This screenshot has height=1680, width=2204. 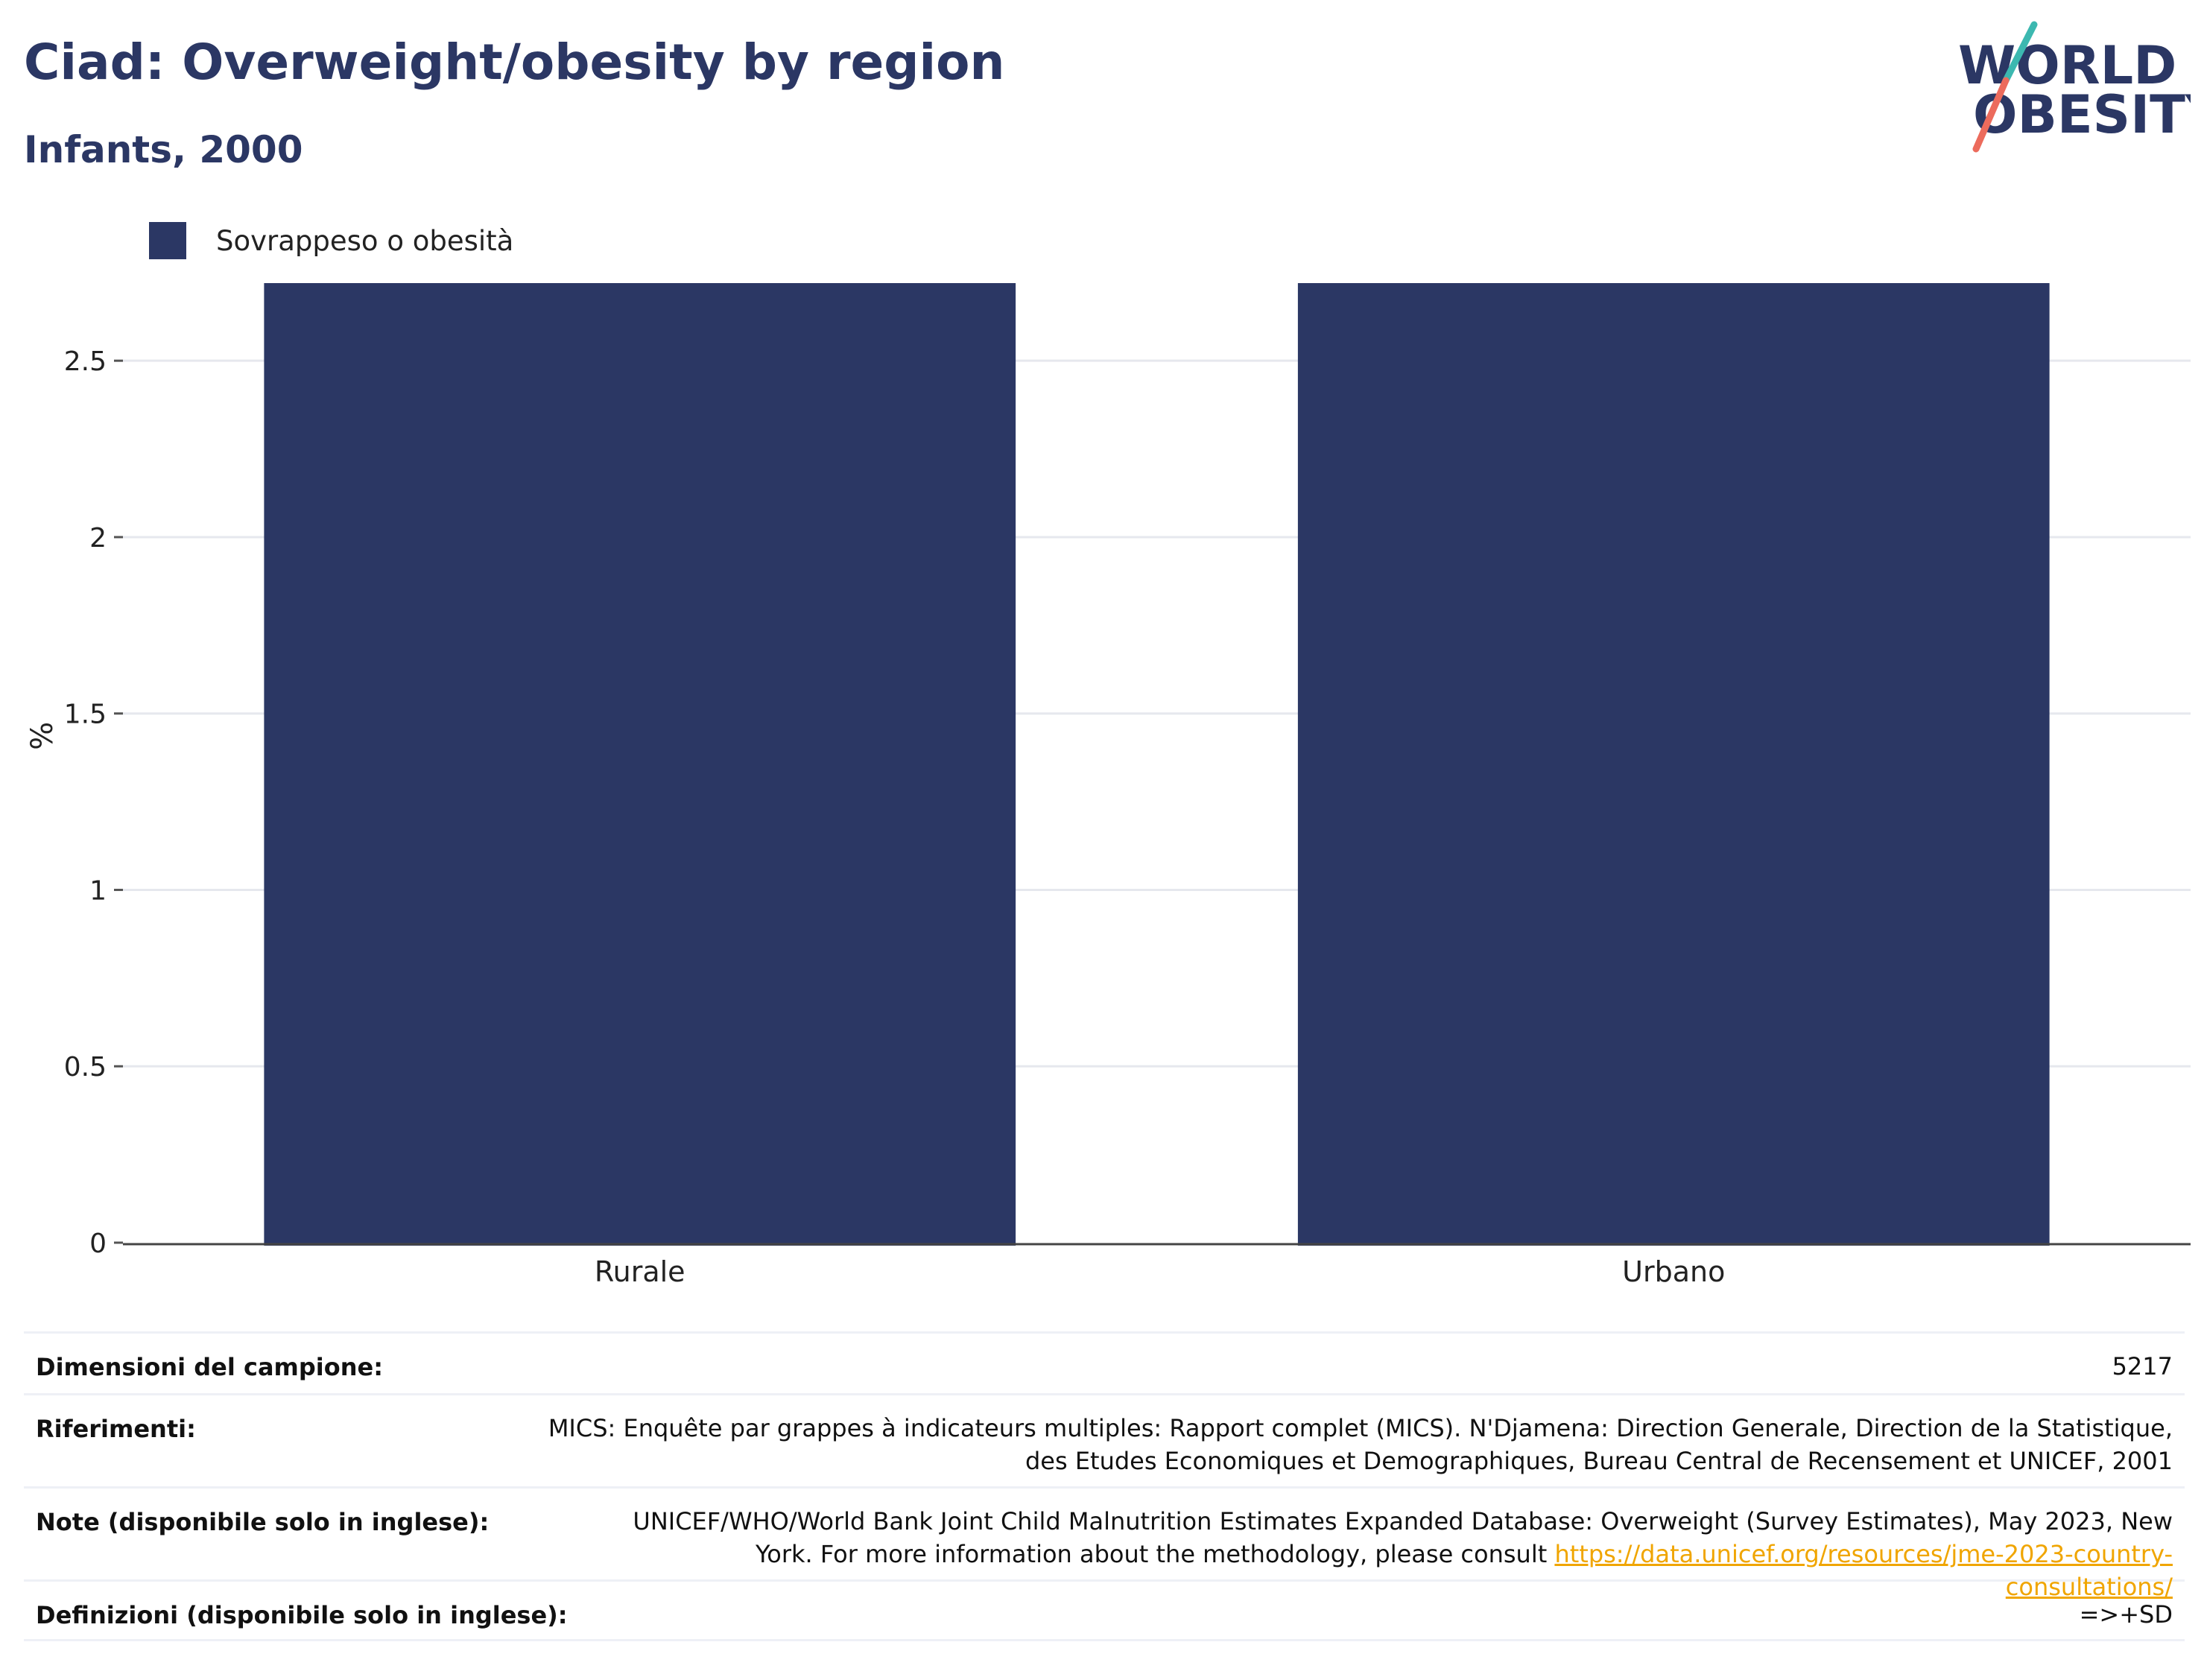 I want to click on chart-title: Ciad: Overweight/obesity by region, so click(x=514, y=62).